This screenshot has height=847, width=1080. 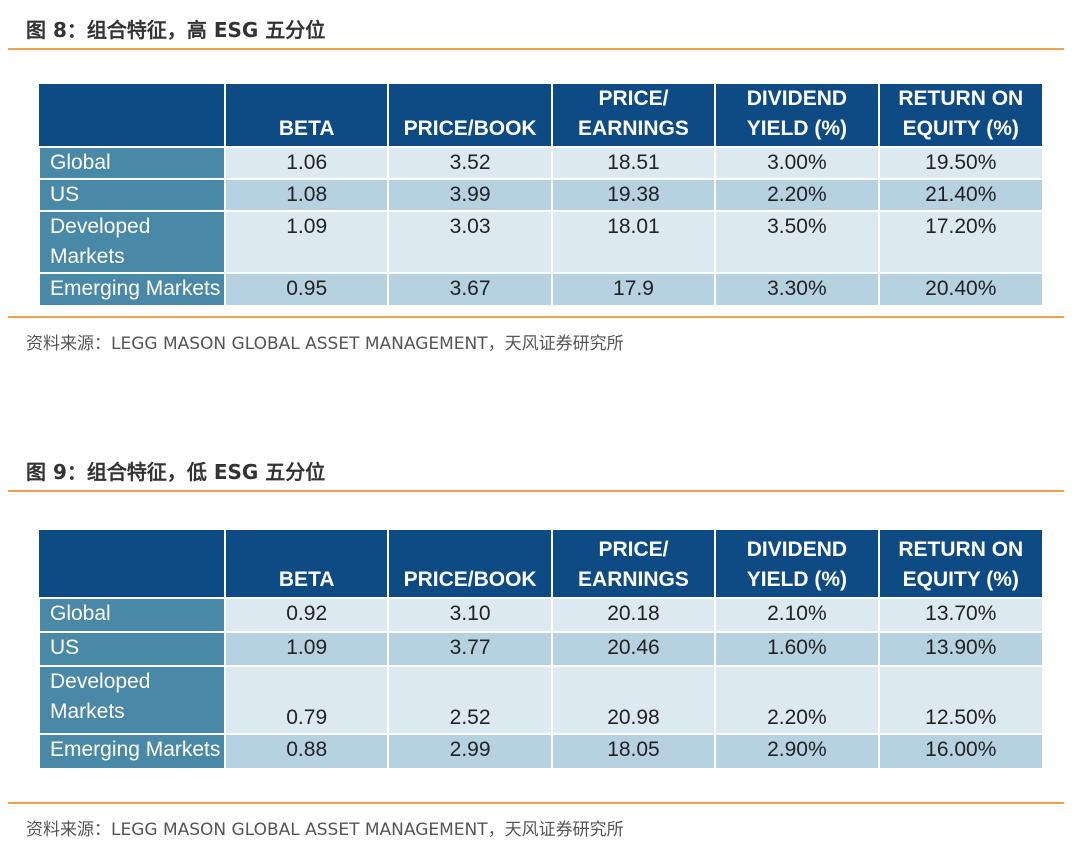 What do you see at coordinates (959, 162) in the screenshot?
I see `cell-return-on-equity: 19.50%` at bounding box center [959, 162].